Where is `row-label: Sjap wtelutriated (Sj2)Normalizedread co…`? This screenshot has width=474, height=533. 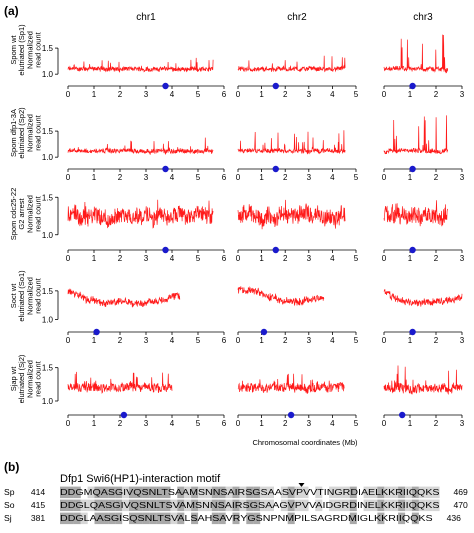 row-label: Sjap wtelutriated (Sj2)Normalizedread co… is located at coordinates (26, 378).